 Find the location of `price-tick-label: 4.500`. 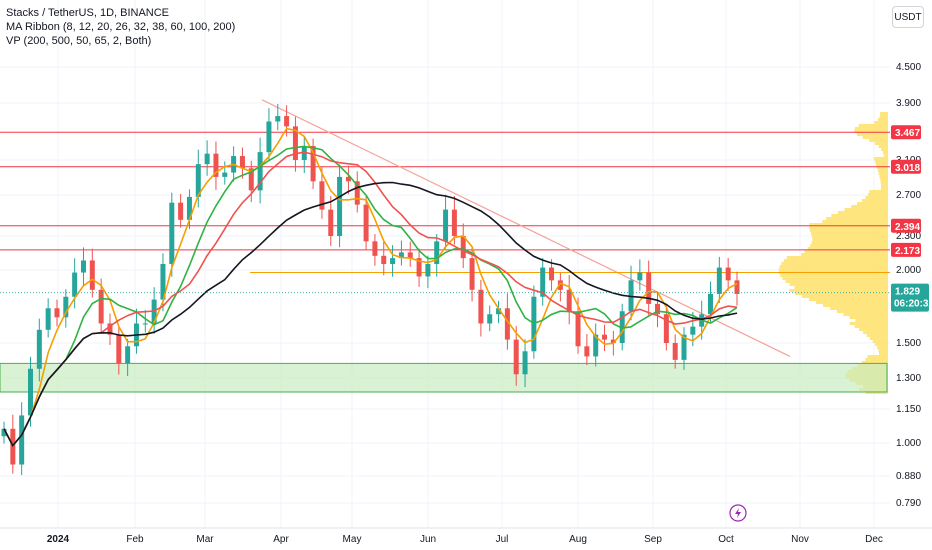

price-tick-label: 4.500 is located at coordinates (908, 67).